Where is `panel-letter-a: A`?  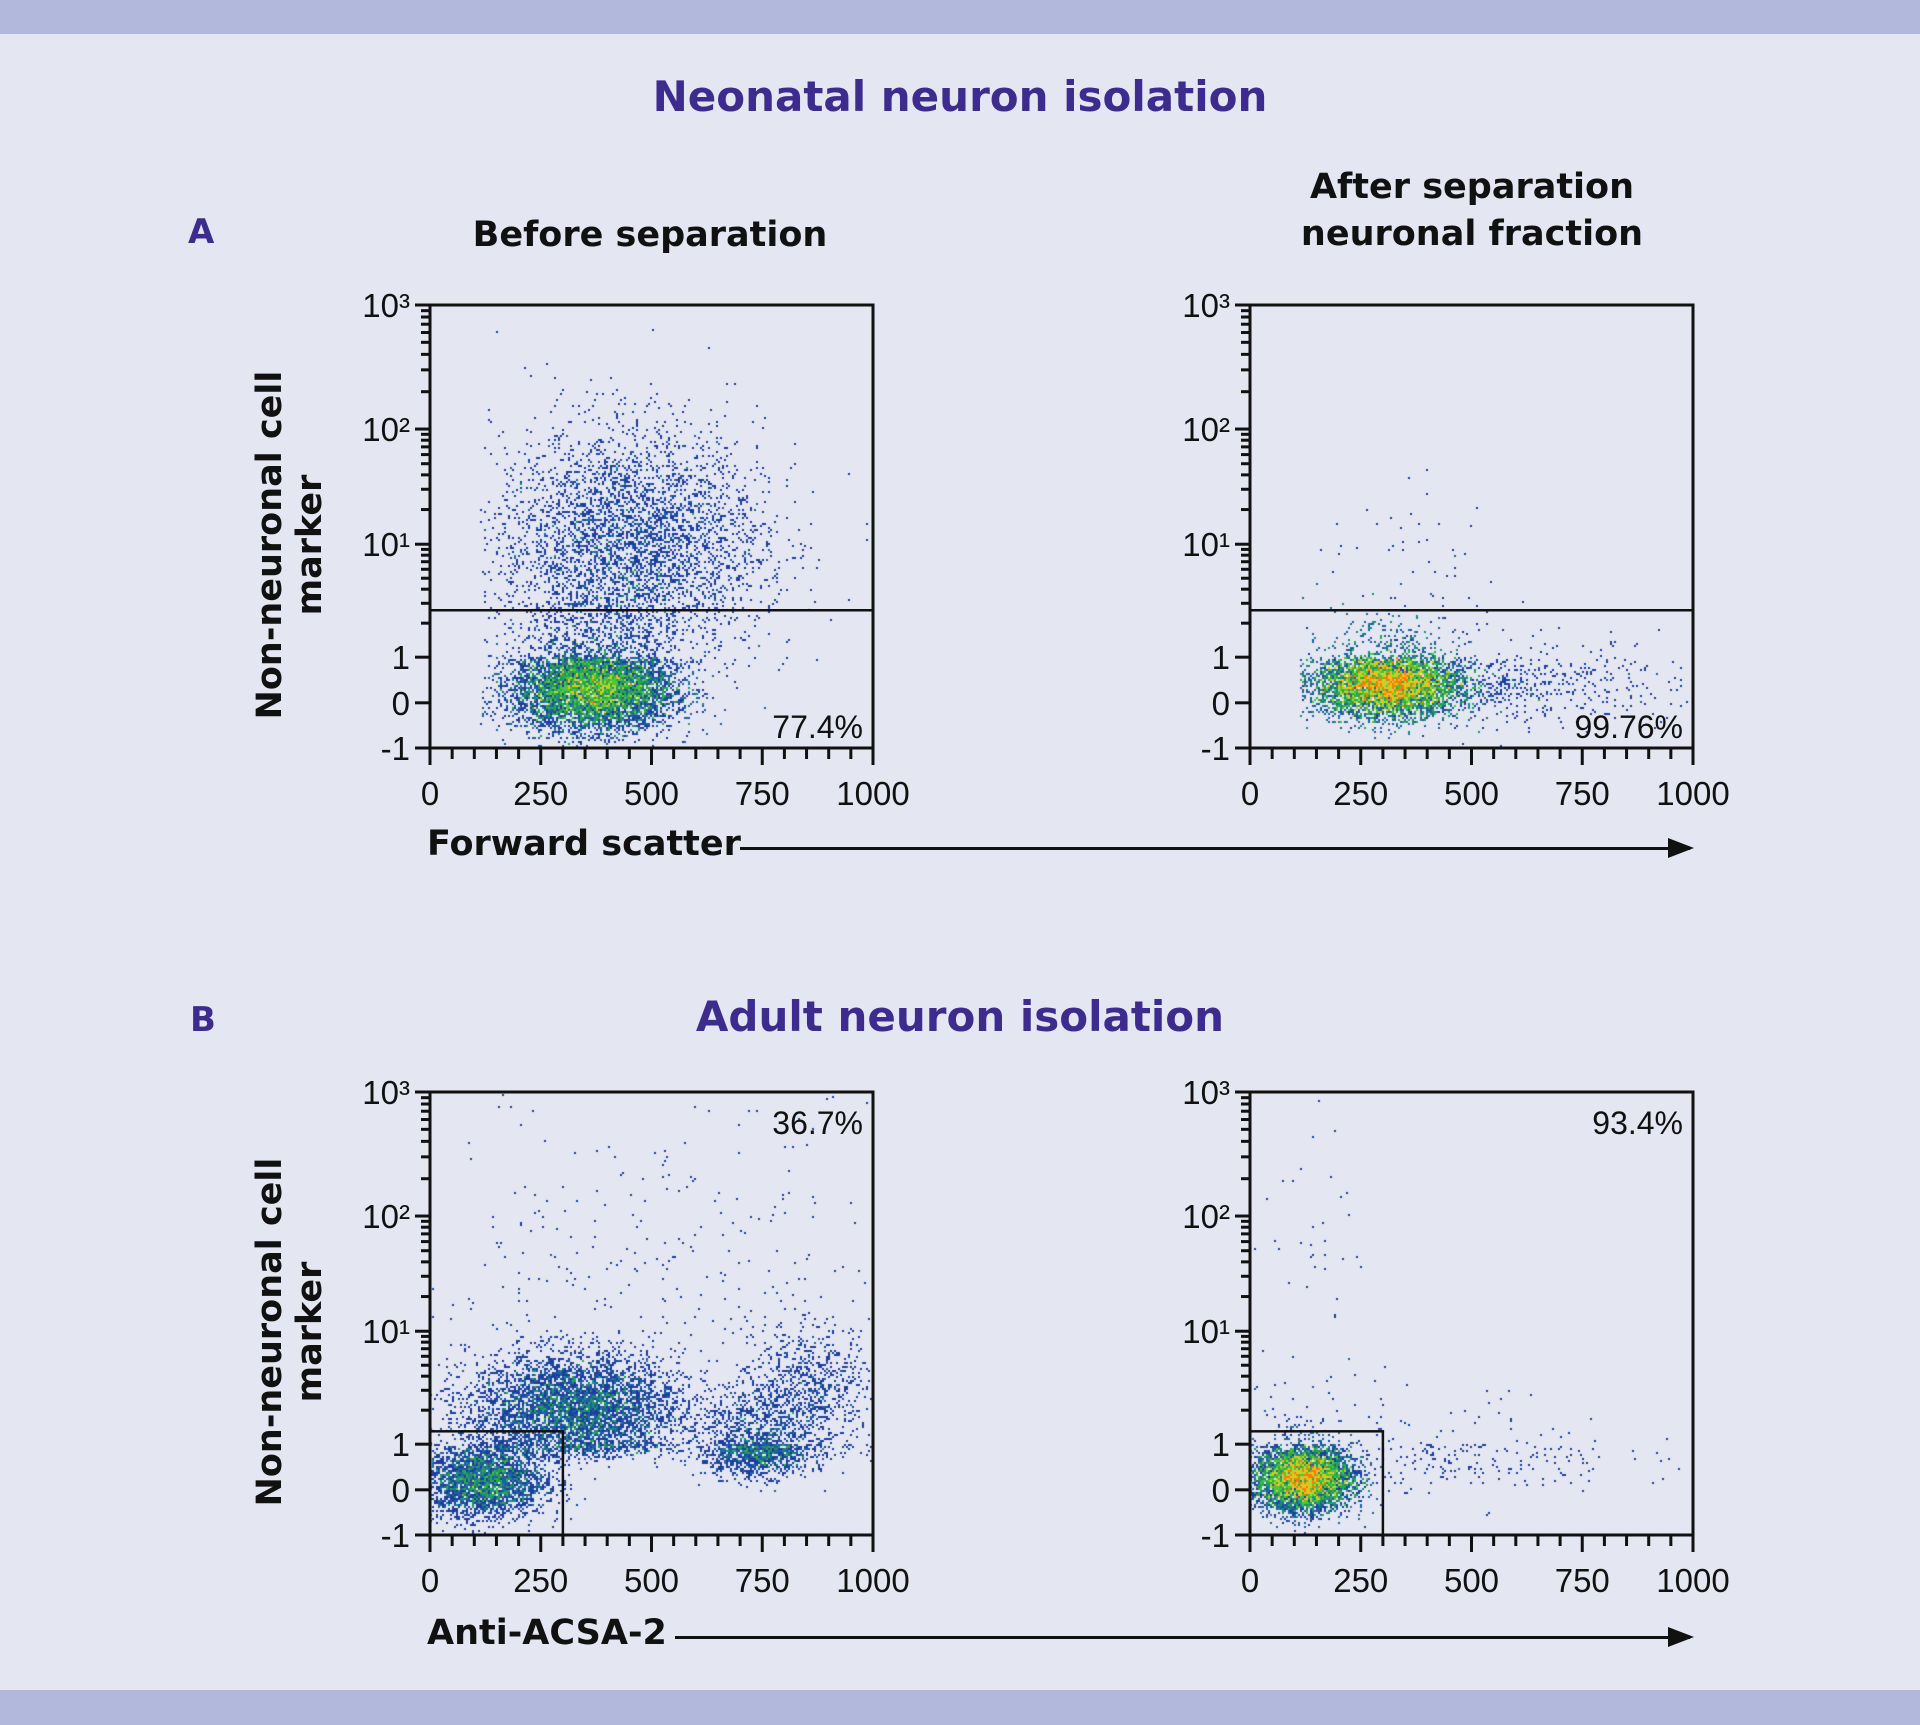 panel-letter-a: A is located at coordinates (201, 232).